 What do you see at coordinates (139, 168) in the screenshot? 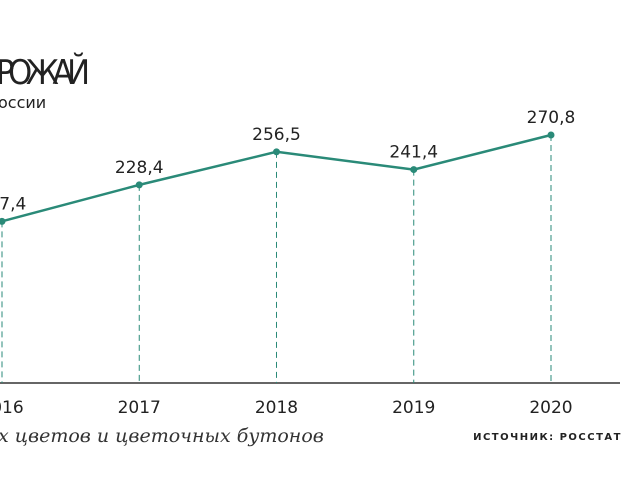
I see `value-label: 228,4` at bounding box center [139, 168].